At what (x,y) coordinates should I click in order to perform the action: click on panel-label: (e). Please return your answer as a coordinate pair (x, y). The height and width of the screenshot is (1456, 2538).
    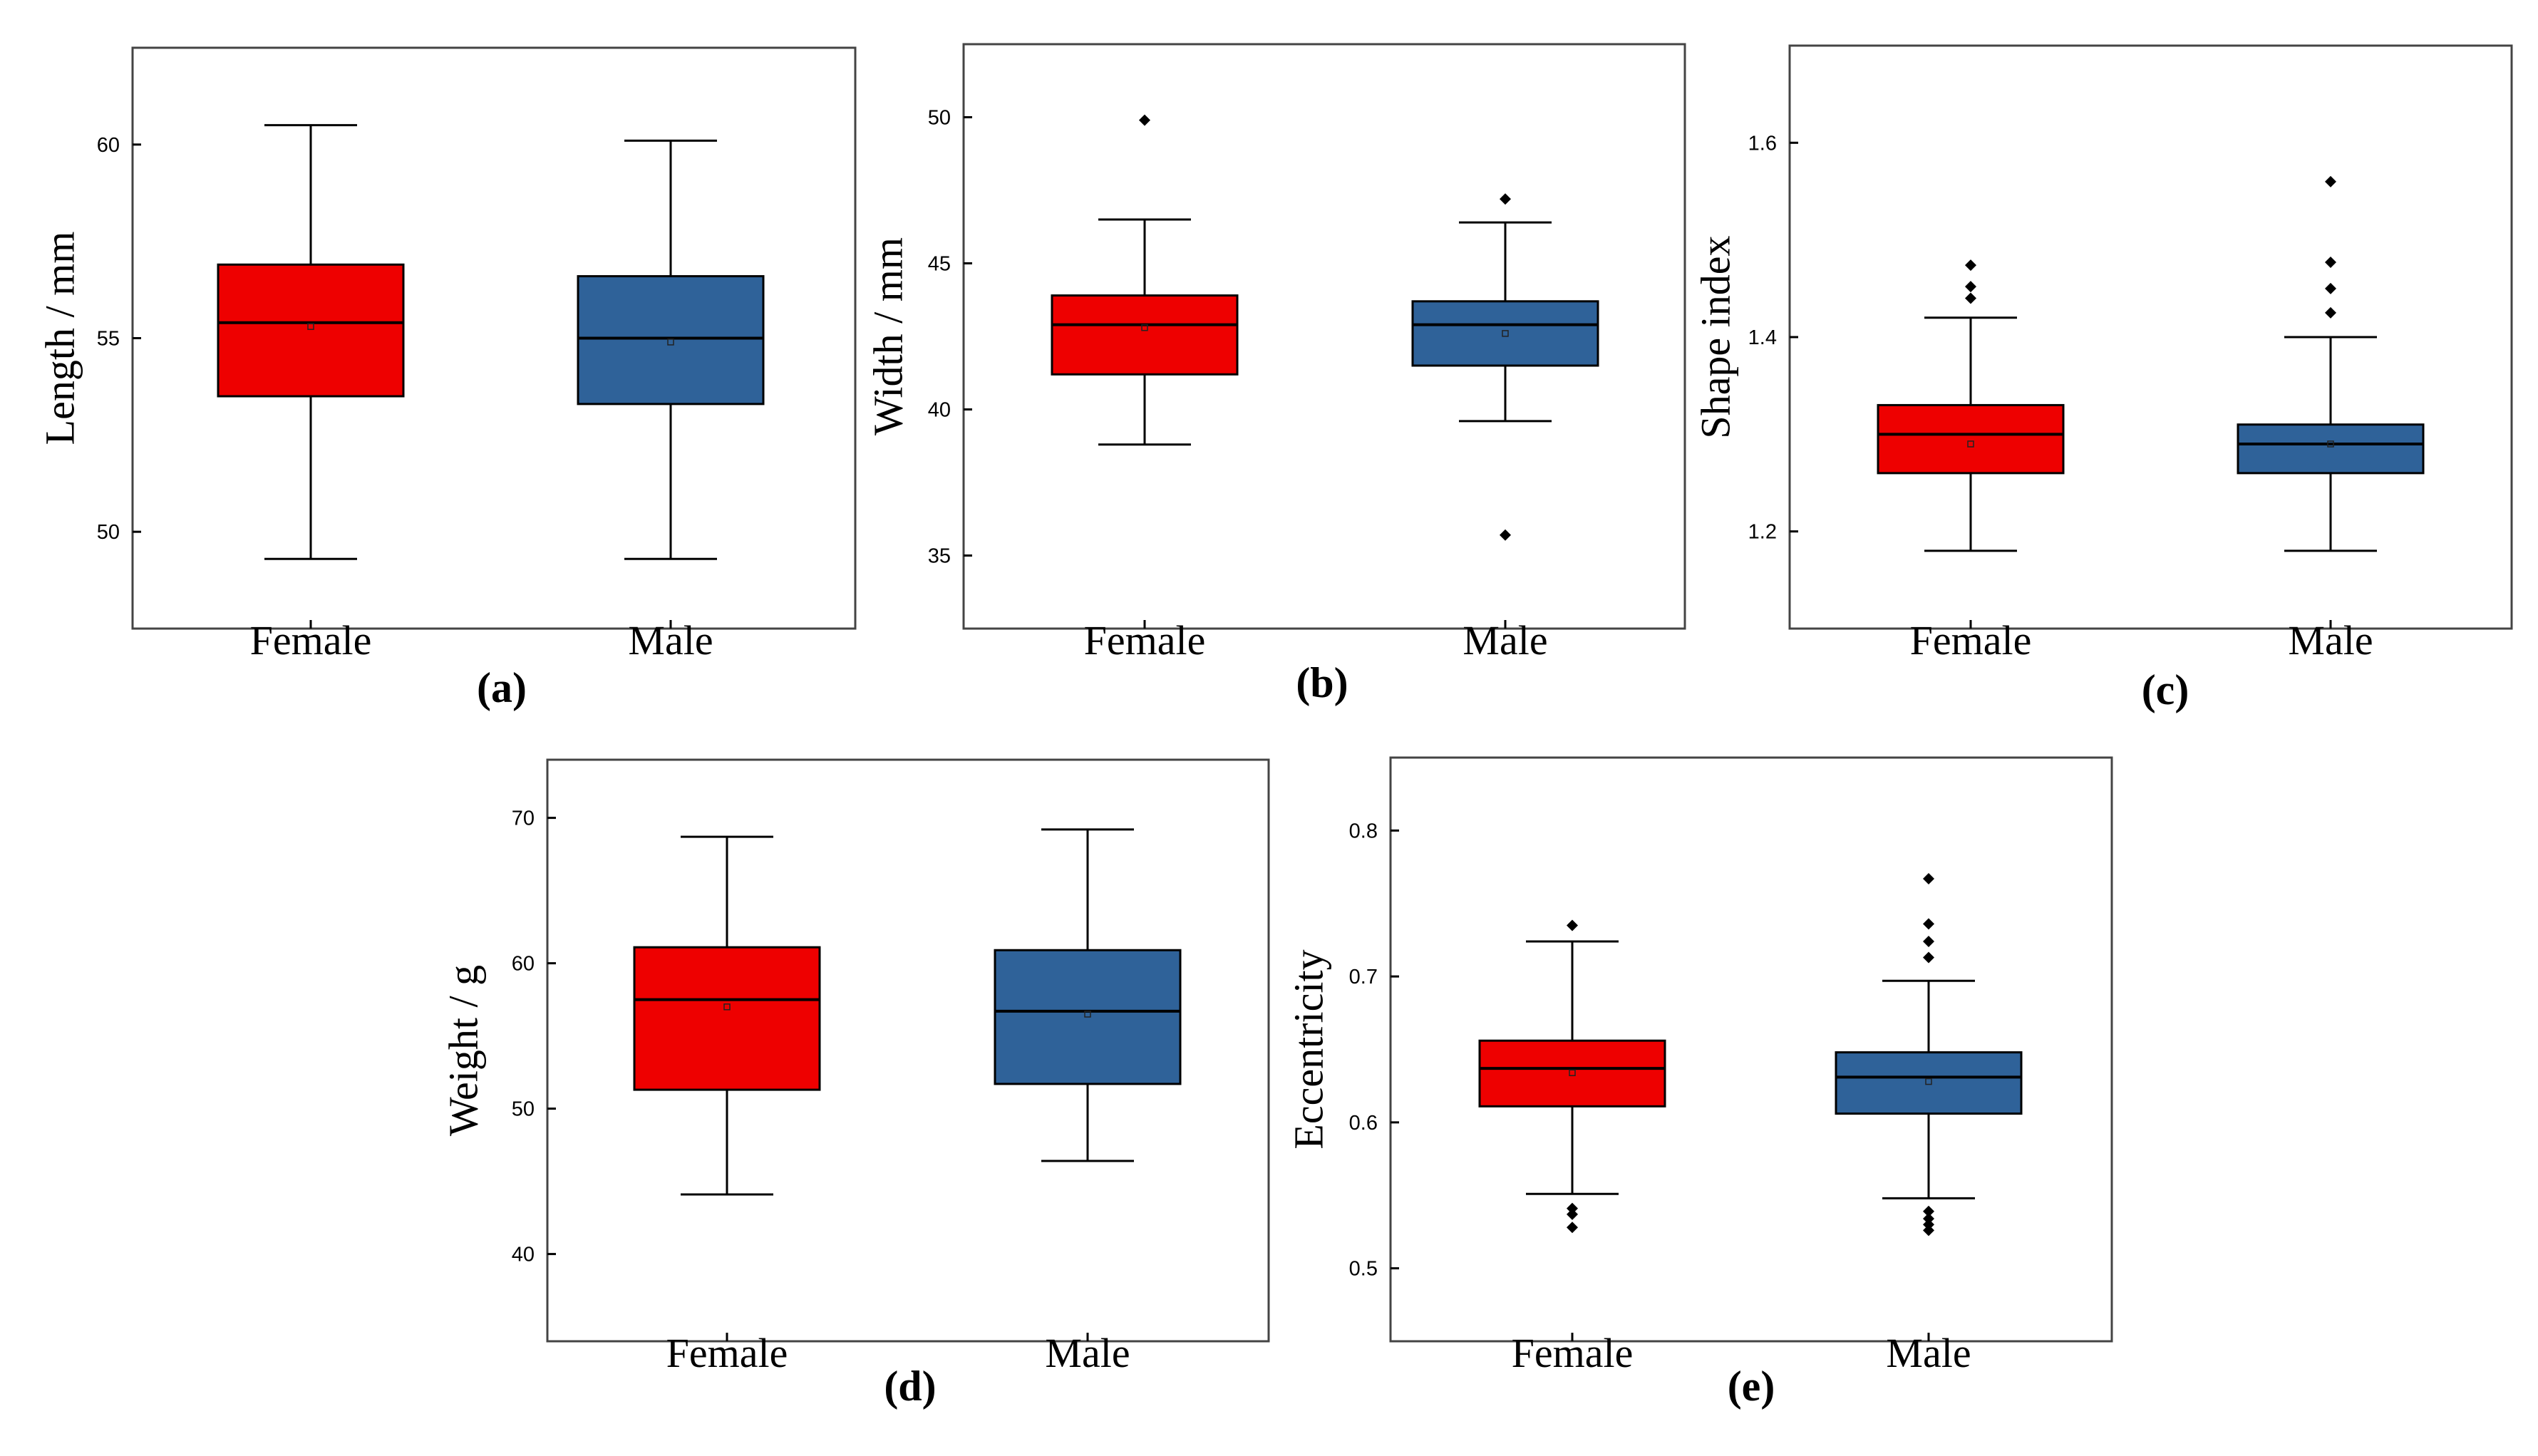
    Looking at the image, I should click on (1751, 1386).